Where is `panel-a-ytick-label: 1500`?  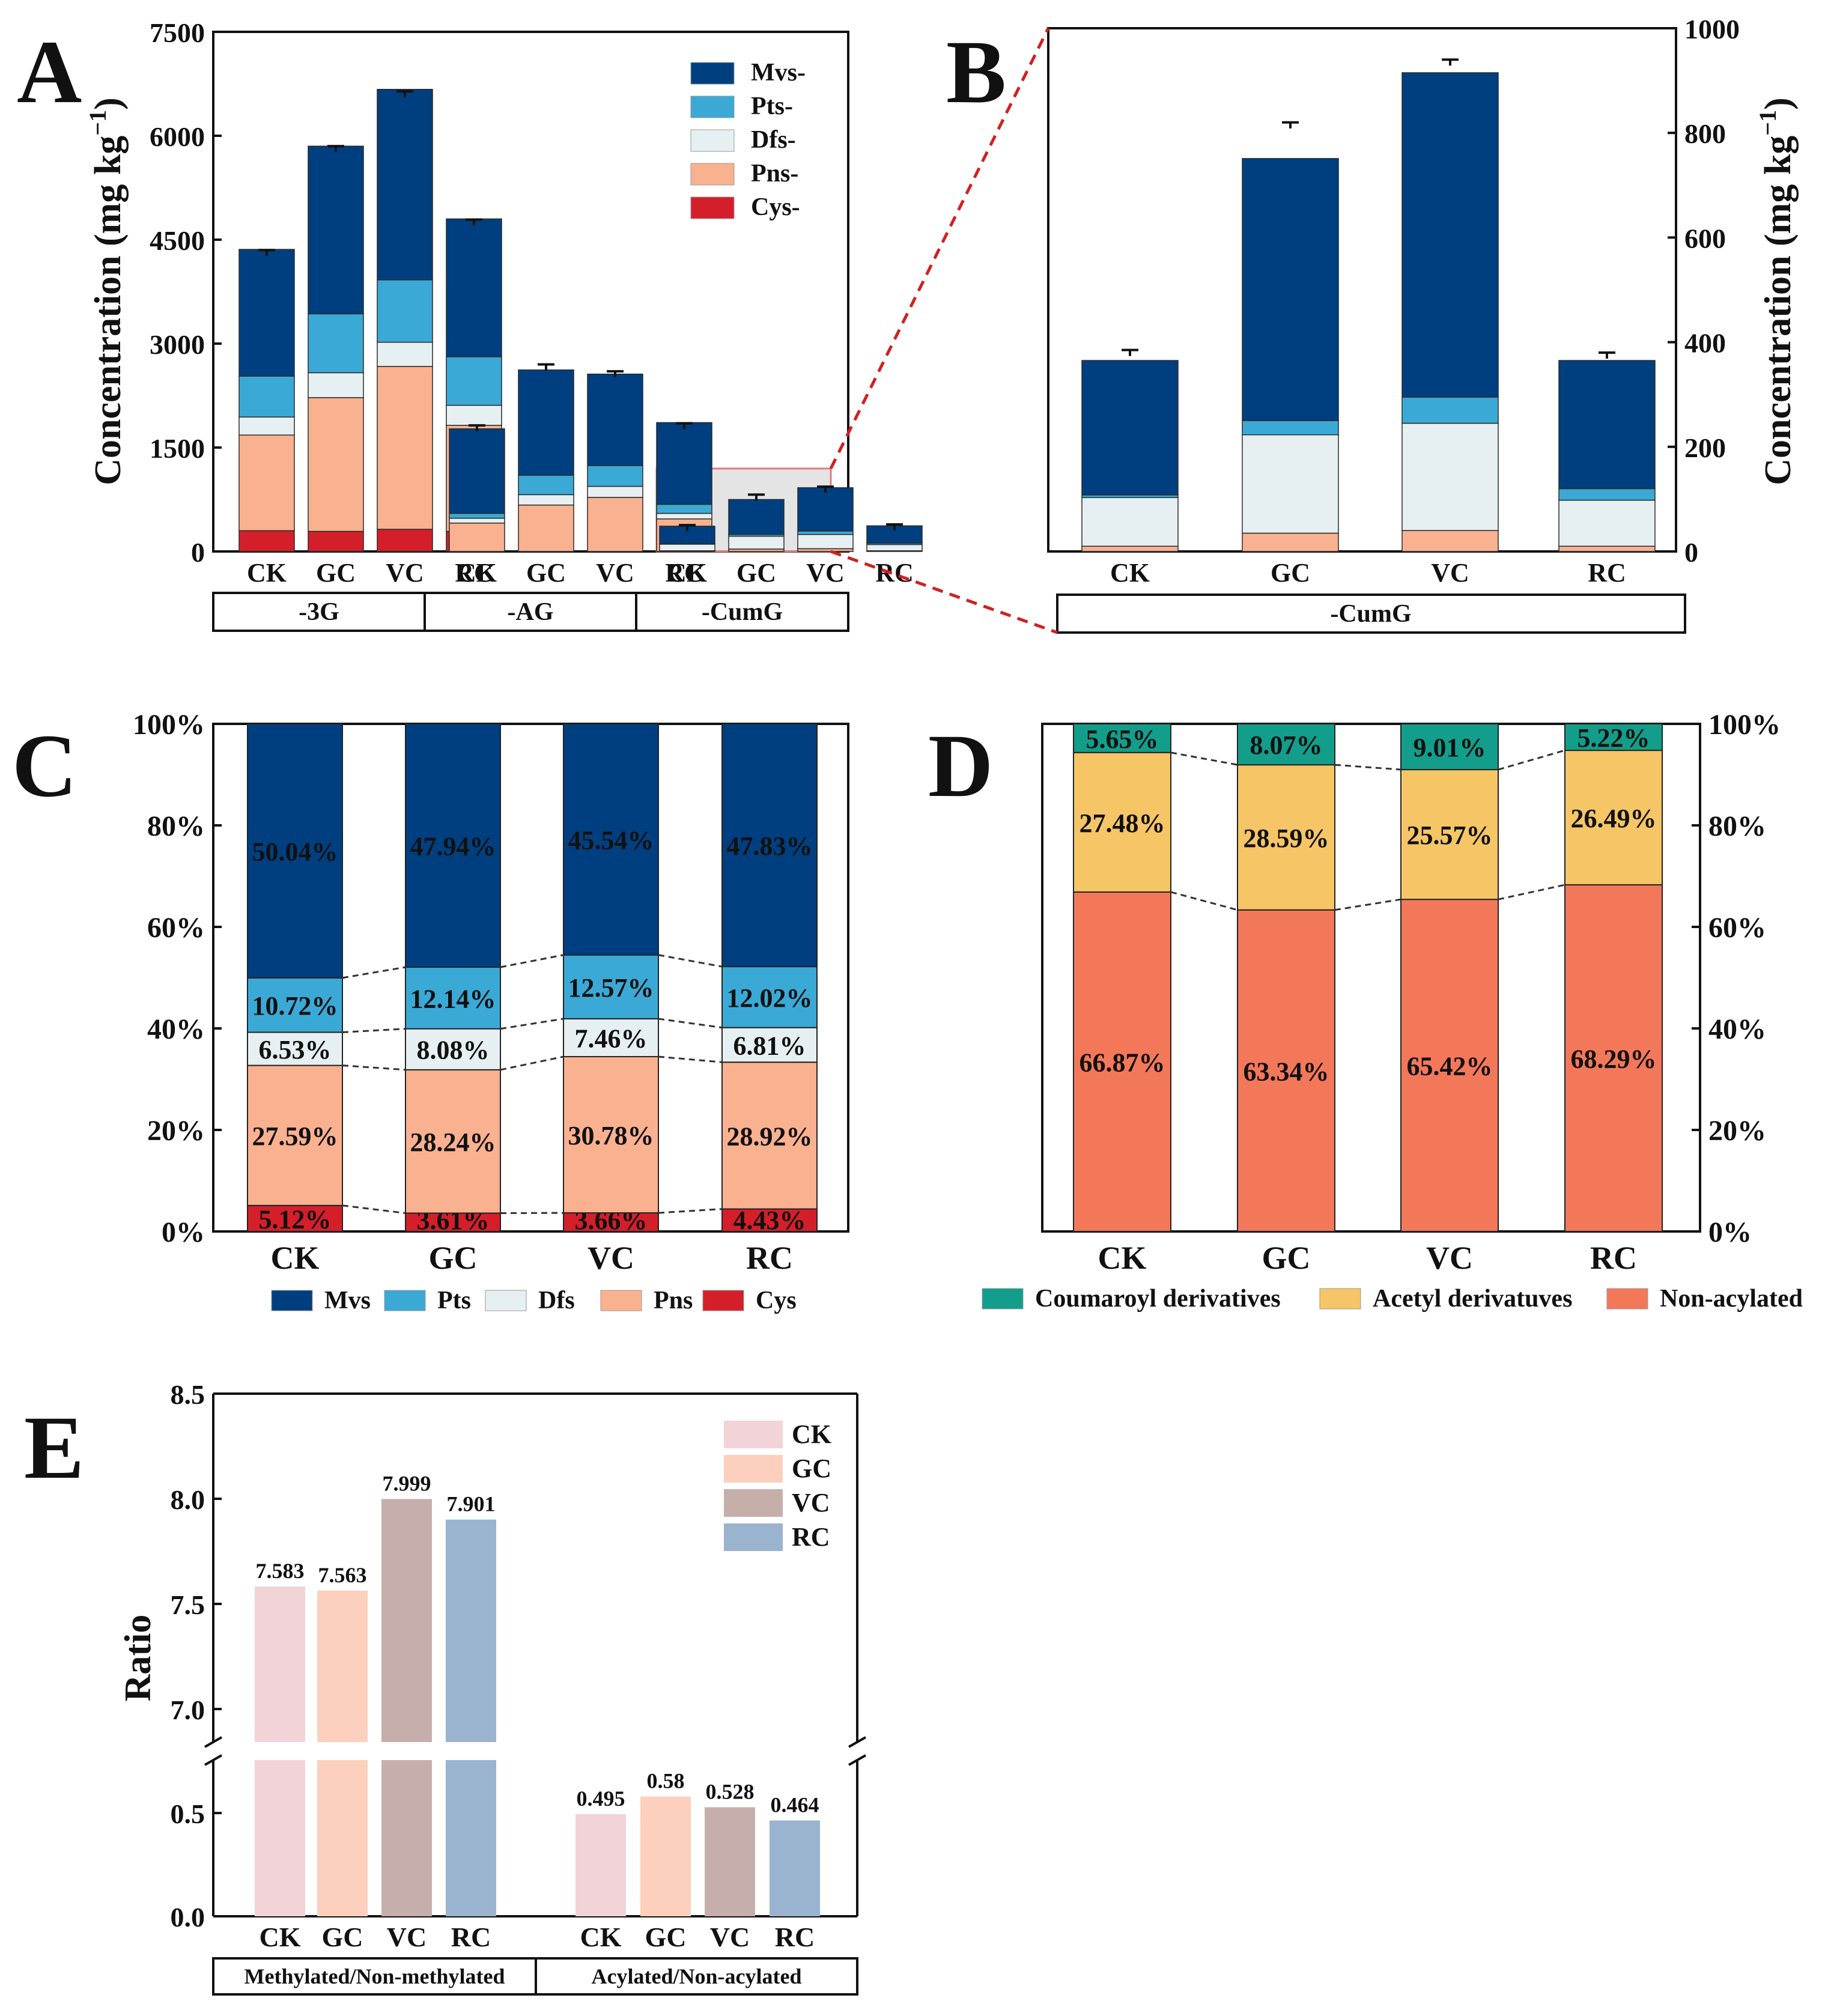 panel-a-ytick-label: 1500 is located at coordinates (177, 448).